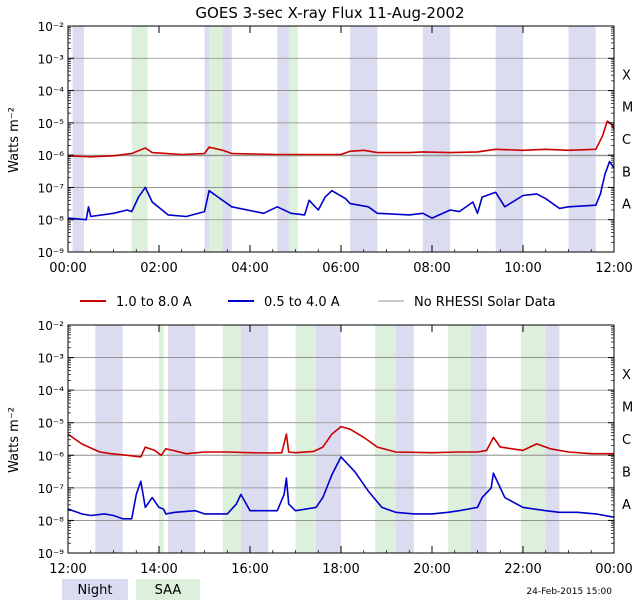 This screenshot has height=600, width=640. What do you see at coordinates (51, 456) in the screenshot?
I see `bottom-y-tick-label-4: 10⁻⁶` at bounding box center [51, 456].